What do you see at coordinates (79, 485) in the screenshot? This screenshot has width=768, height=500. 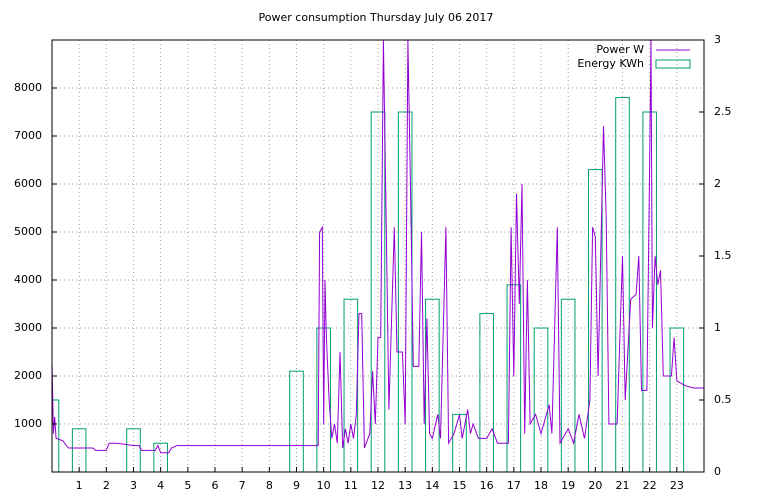 I see `x-tick-label: 1` at bounding box center [79, 485].